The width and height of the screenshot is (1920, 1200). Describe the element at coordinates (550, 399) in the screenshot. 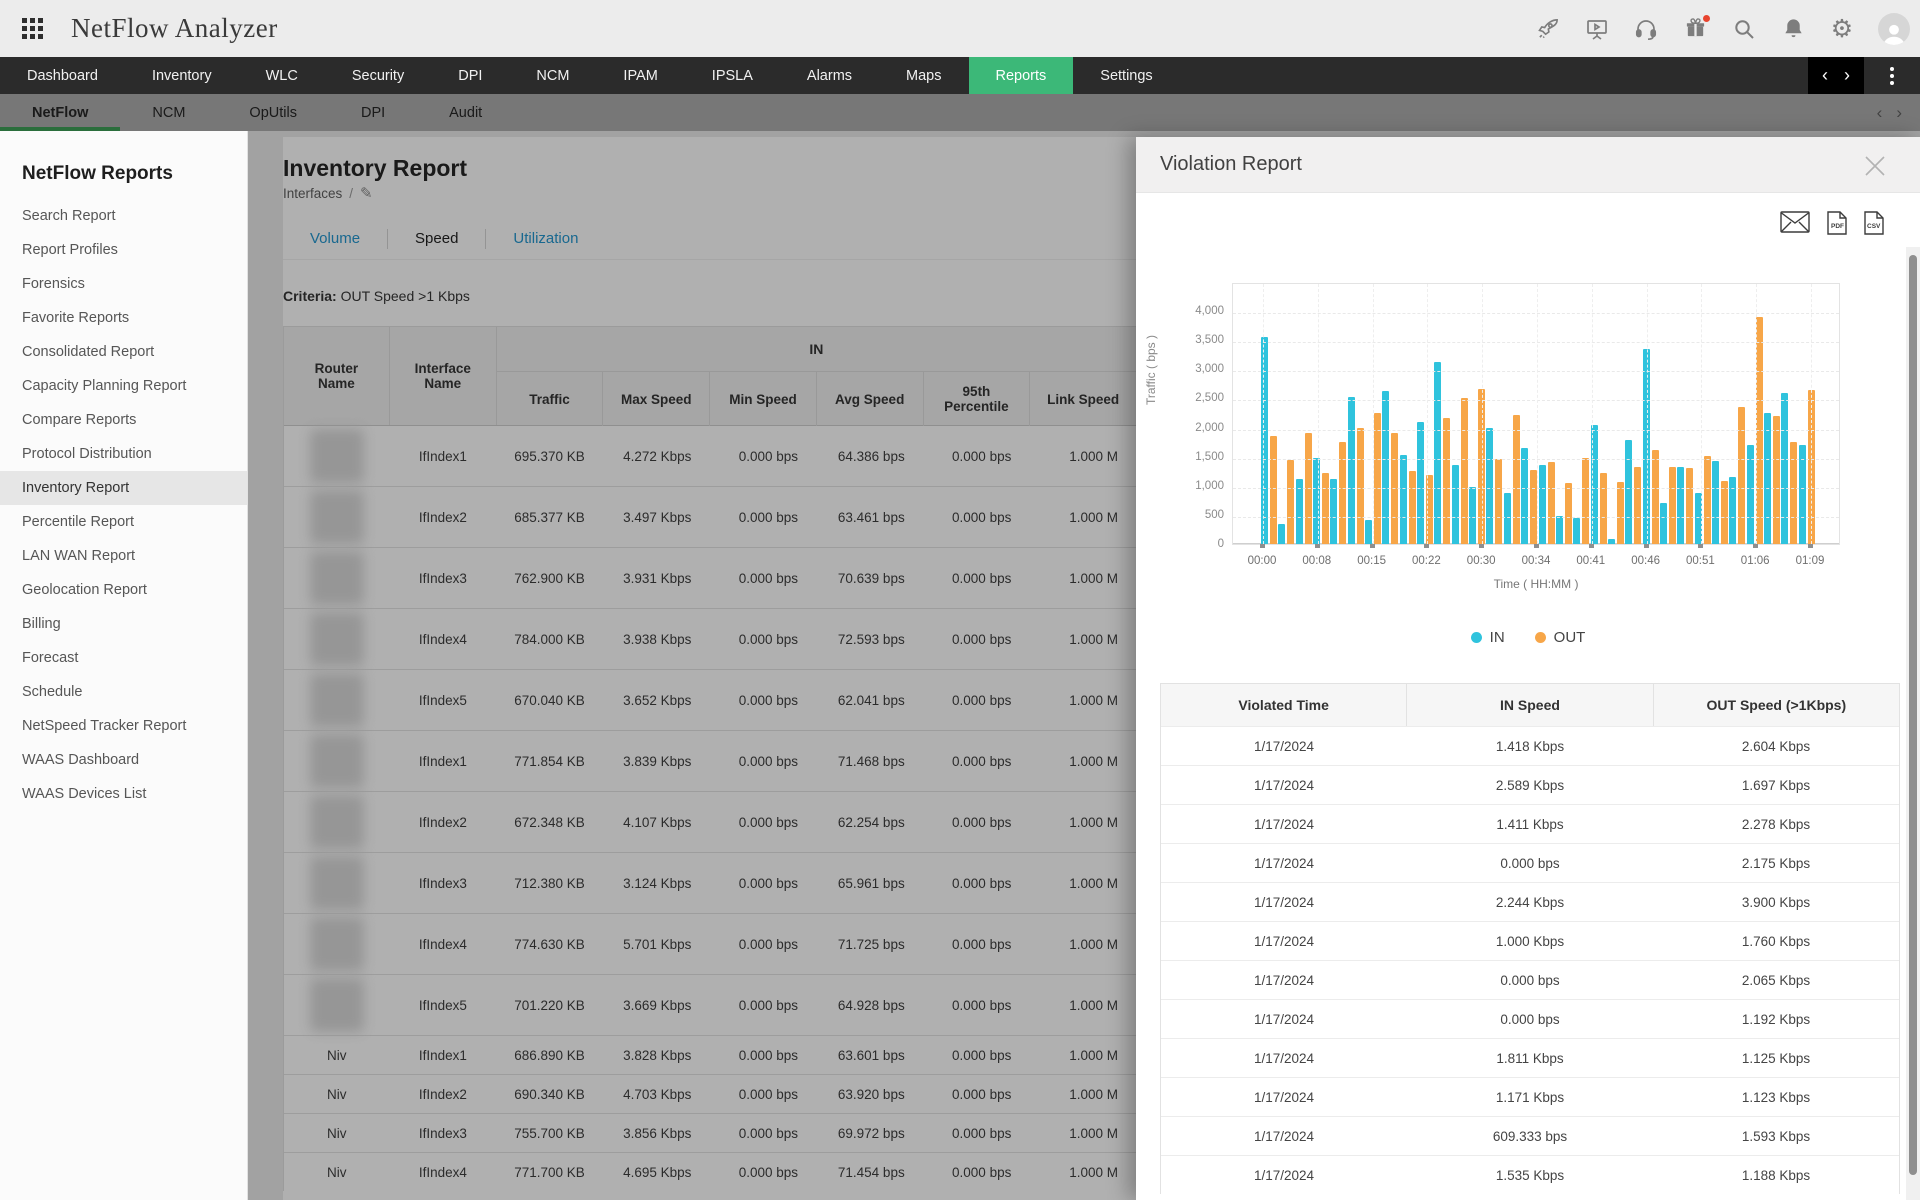

I see `col-traffic: Traffic` at that location.